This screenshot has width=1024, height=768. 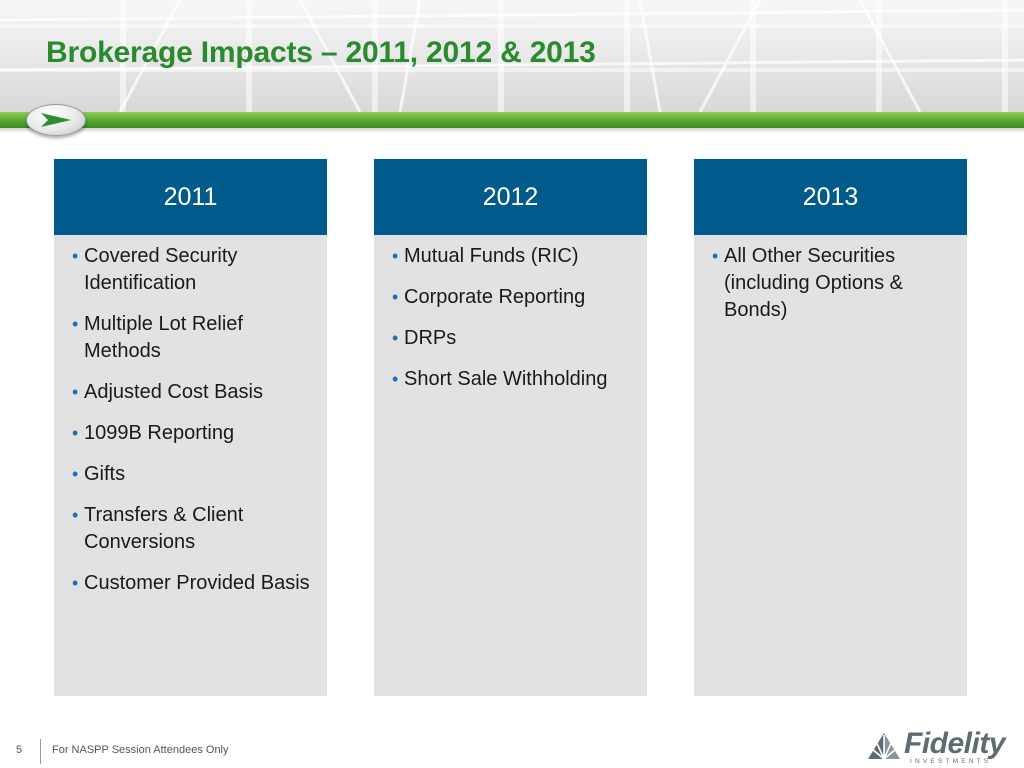 I want to click on list-item: Transfers & Client Conversions, so click(x=193, y=529).